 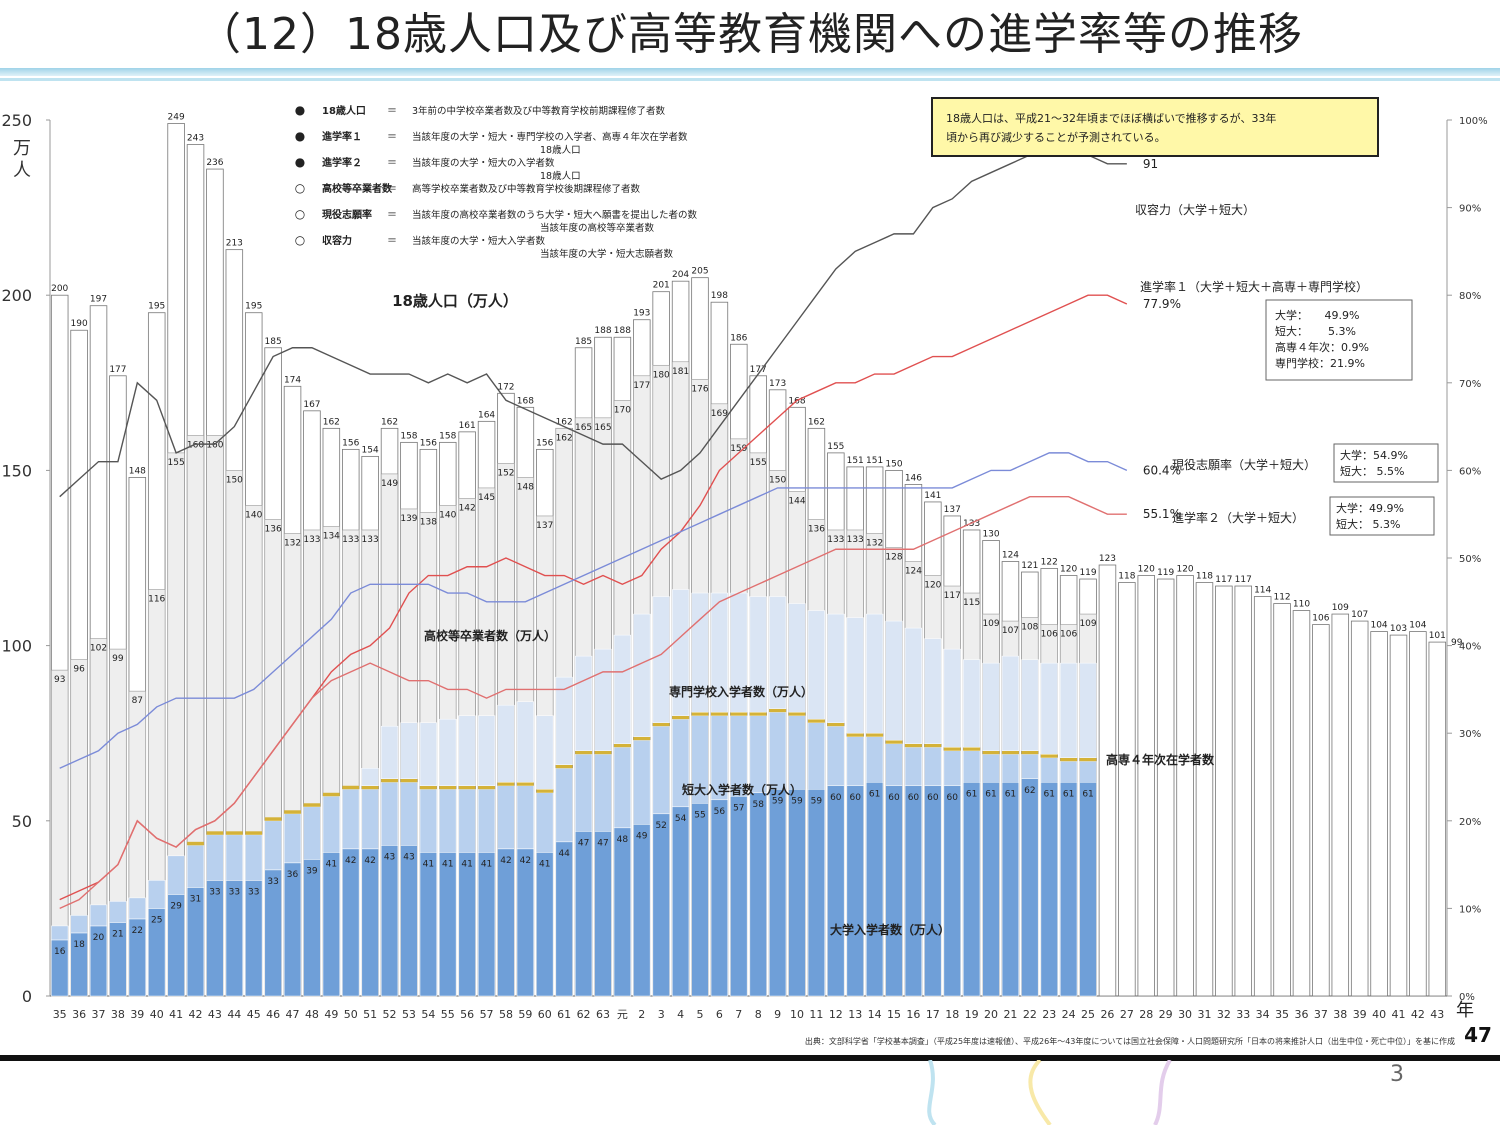 I want to click on bar-value-label-population: 158, so click(x=408, y=436).